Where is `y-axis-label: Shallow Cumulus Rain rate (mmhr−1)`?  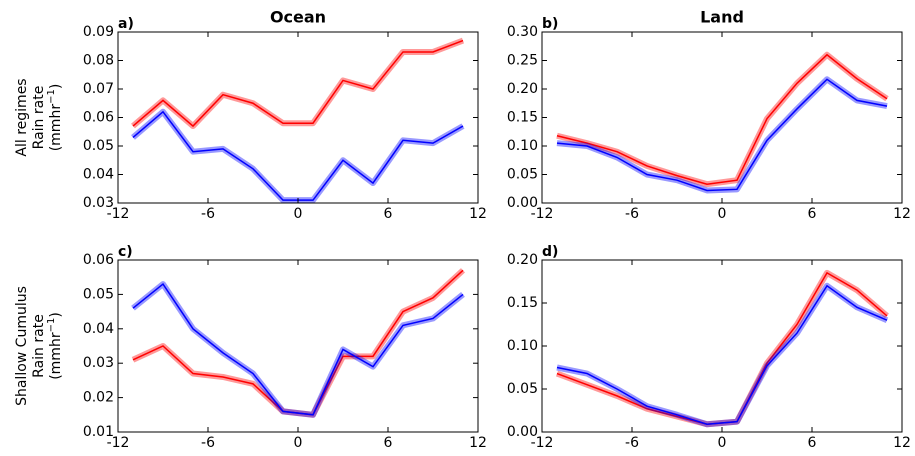 y-axis-label: Shallow Cumulus Rain rate (mmhr−1) is located at coordinates (39, 346).